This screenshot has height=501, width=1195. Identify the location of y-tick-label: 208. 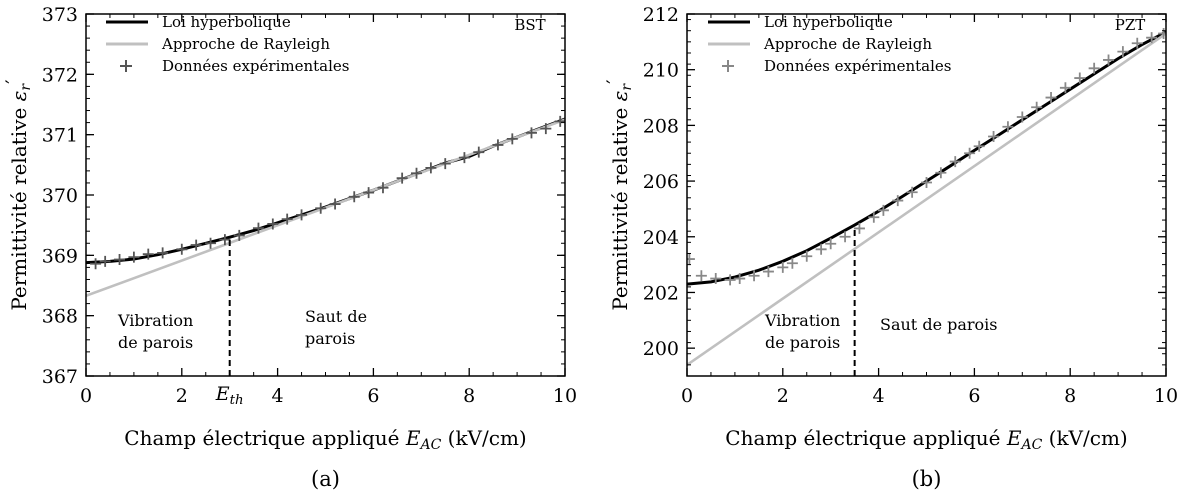
(661, 126).